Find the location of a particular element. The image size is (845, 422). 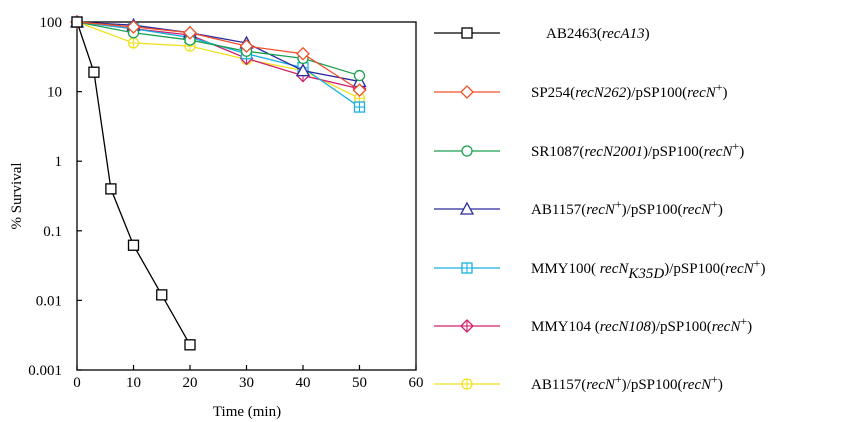

x-axis: 0 10 20 30 40 50 60 is located at coordinates (248, 378).